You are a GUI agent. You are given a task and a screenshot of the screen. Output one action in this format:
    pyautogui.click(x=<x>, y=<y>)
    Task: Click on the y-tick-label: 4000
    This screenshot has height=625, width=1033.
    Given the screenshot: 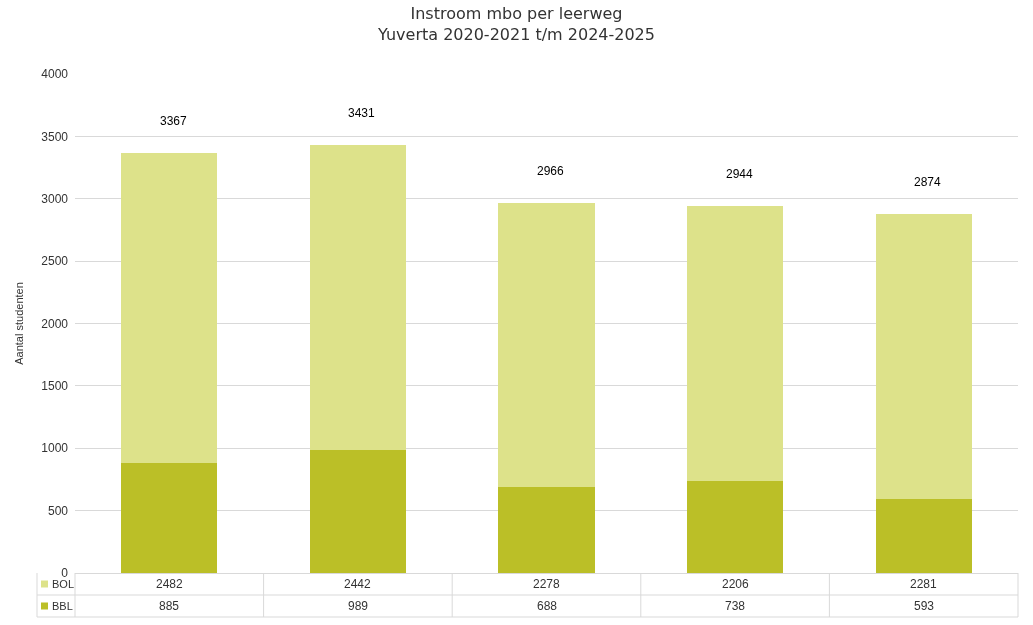 What is the action you would take?
    pyautogui.click(x=55, y=74)
    